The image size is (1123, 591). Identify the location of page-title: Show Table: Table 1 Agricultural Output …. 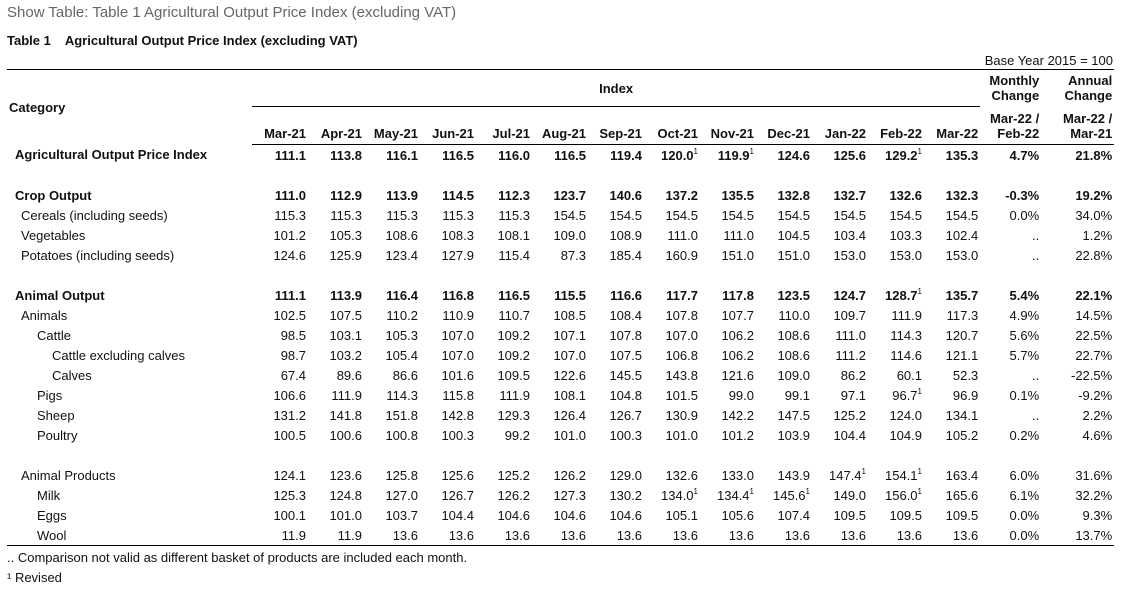
(232, 12).